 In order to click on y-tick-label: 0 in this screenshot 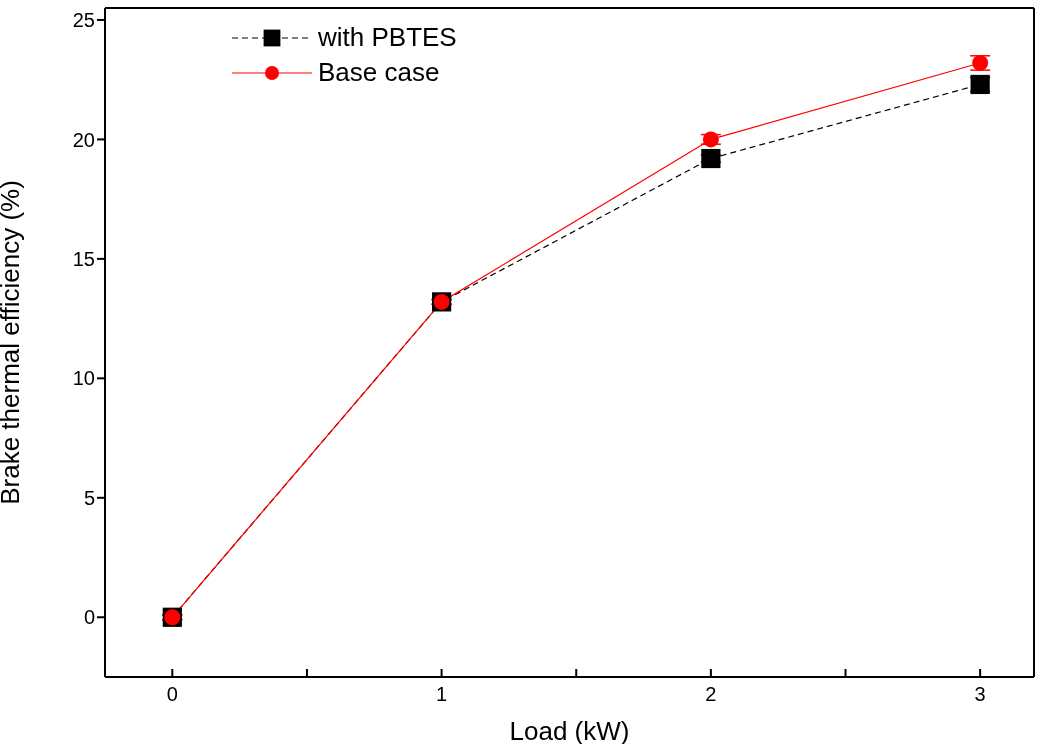, I will do `click(89, 617)`.